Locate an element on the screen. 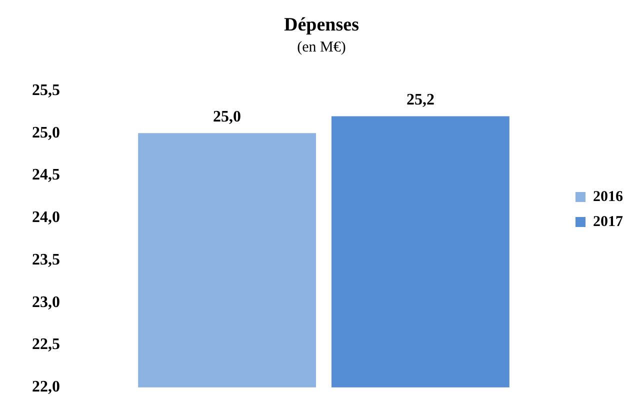  y-tick-label: 25,0 is located at coordinates (46, 133).